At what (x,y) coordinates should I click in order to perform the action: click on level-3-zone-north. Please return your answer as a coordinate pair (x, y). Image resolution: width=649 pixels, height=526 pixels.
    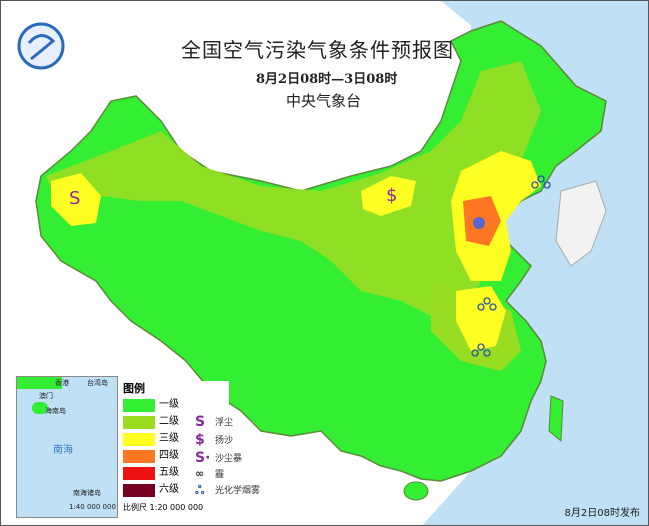
    Looking at the image, I should click on (388, 196).